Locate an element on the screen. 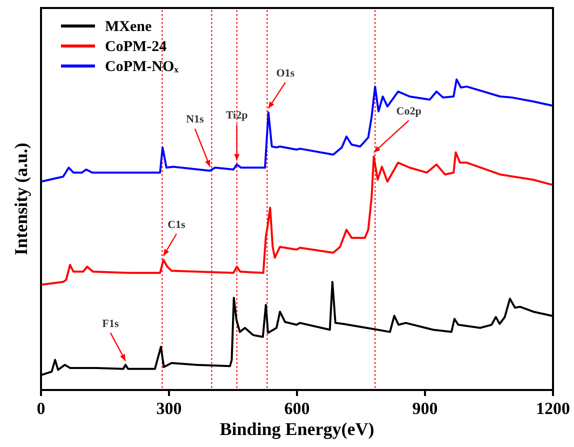 This screenshot has width=574, height=447. x-tick-label: 1200 is located at coordinates (553, 408).